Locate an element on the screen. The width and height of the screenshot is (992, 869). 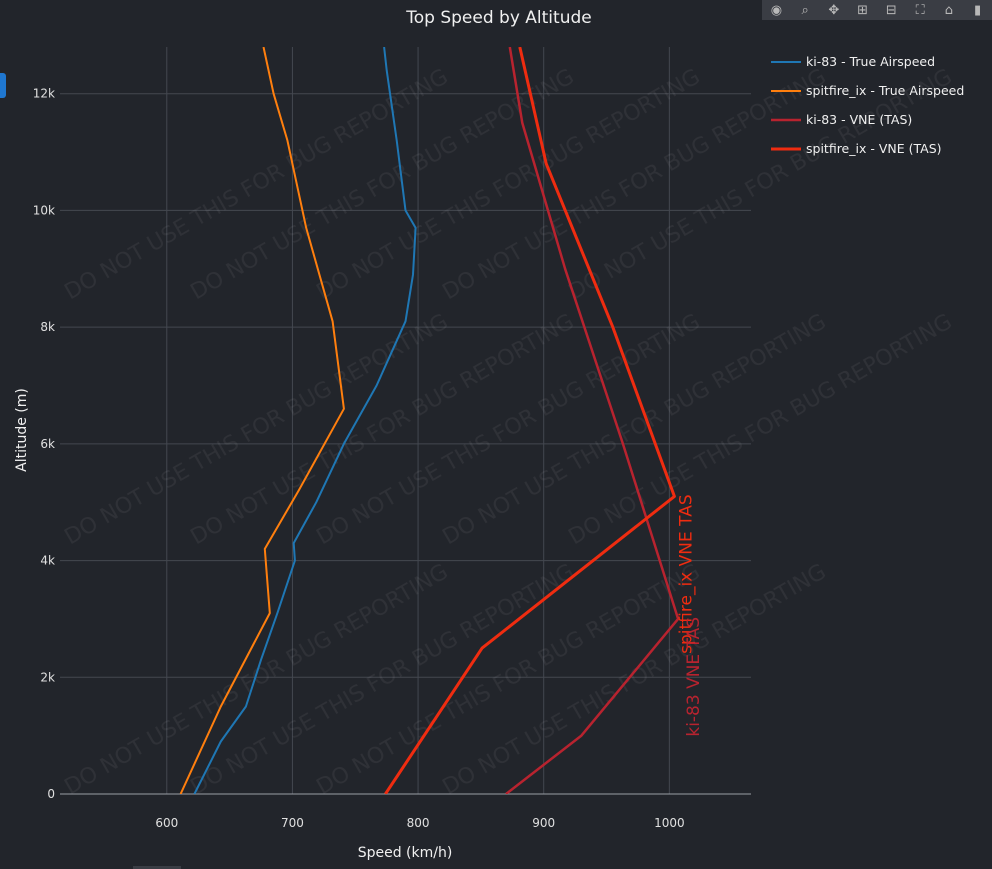
pan-icon: ✥ is located at coordinates (834, 10).